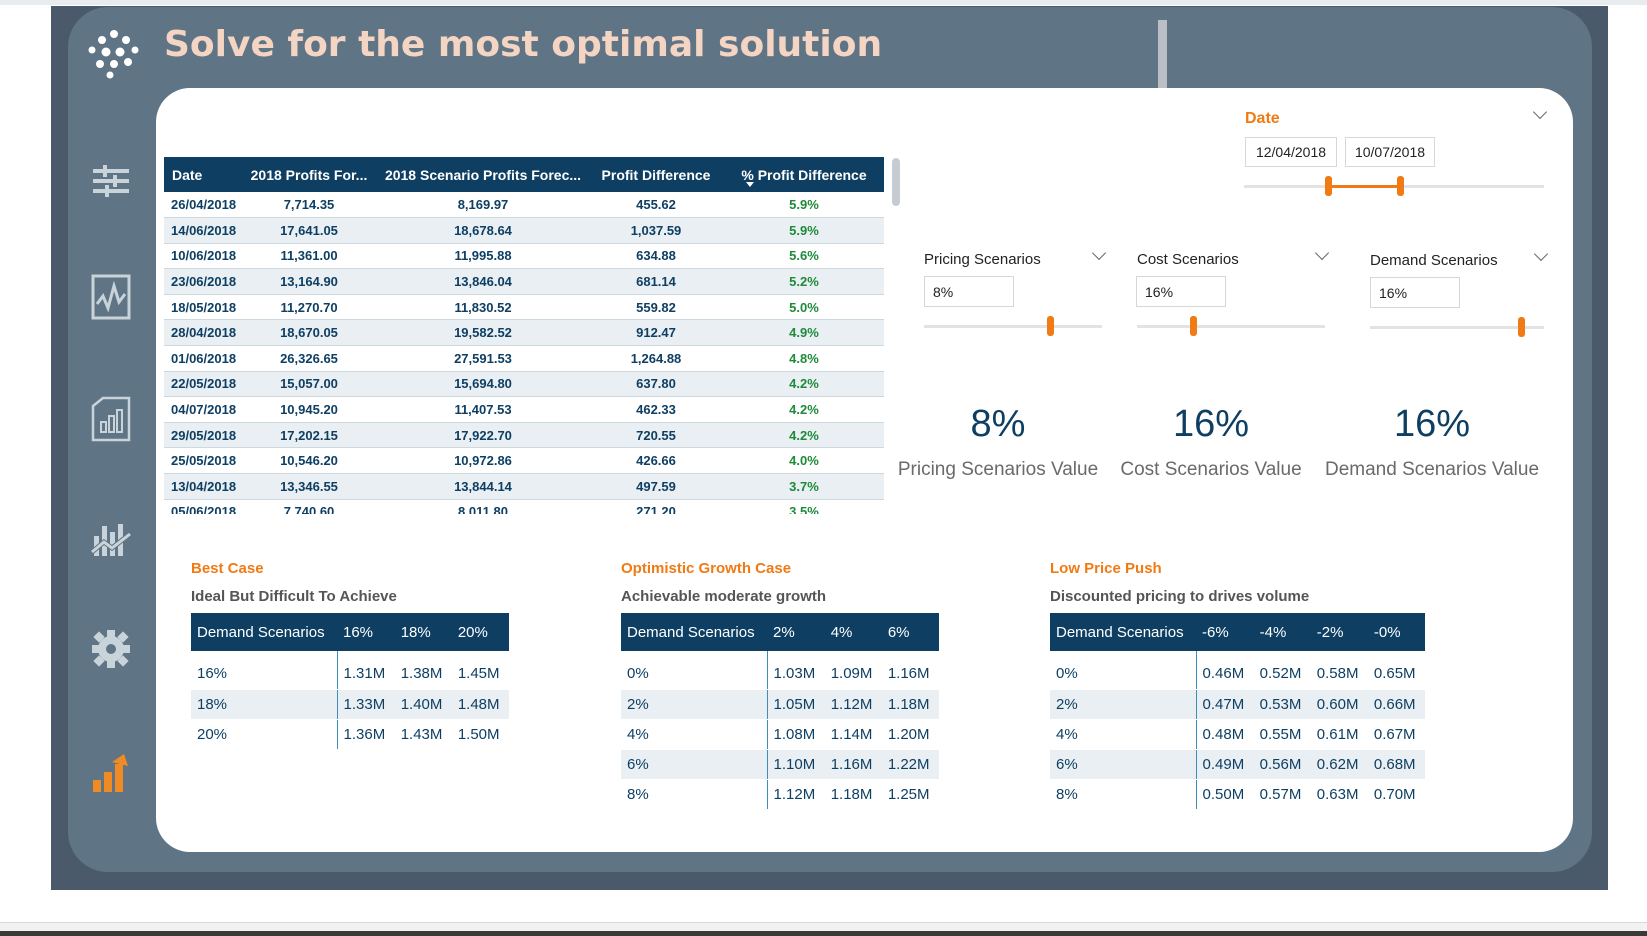 The width and height of the screenshot is (1647, 936). What do you see at coordinates (524, 333) in the screenshot?
I see `table-row: 28/04/2018 18,670.05 19,582.52 912.47 4.9%` at bounding box center [524, 333].